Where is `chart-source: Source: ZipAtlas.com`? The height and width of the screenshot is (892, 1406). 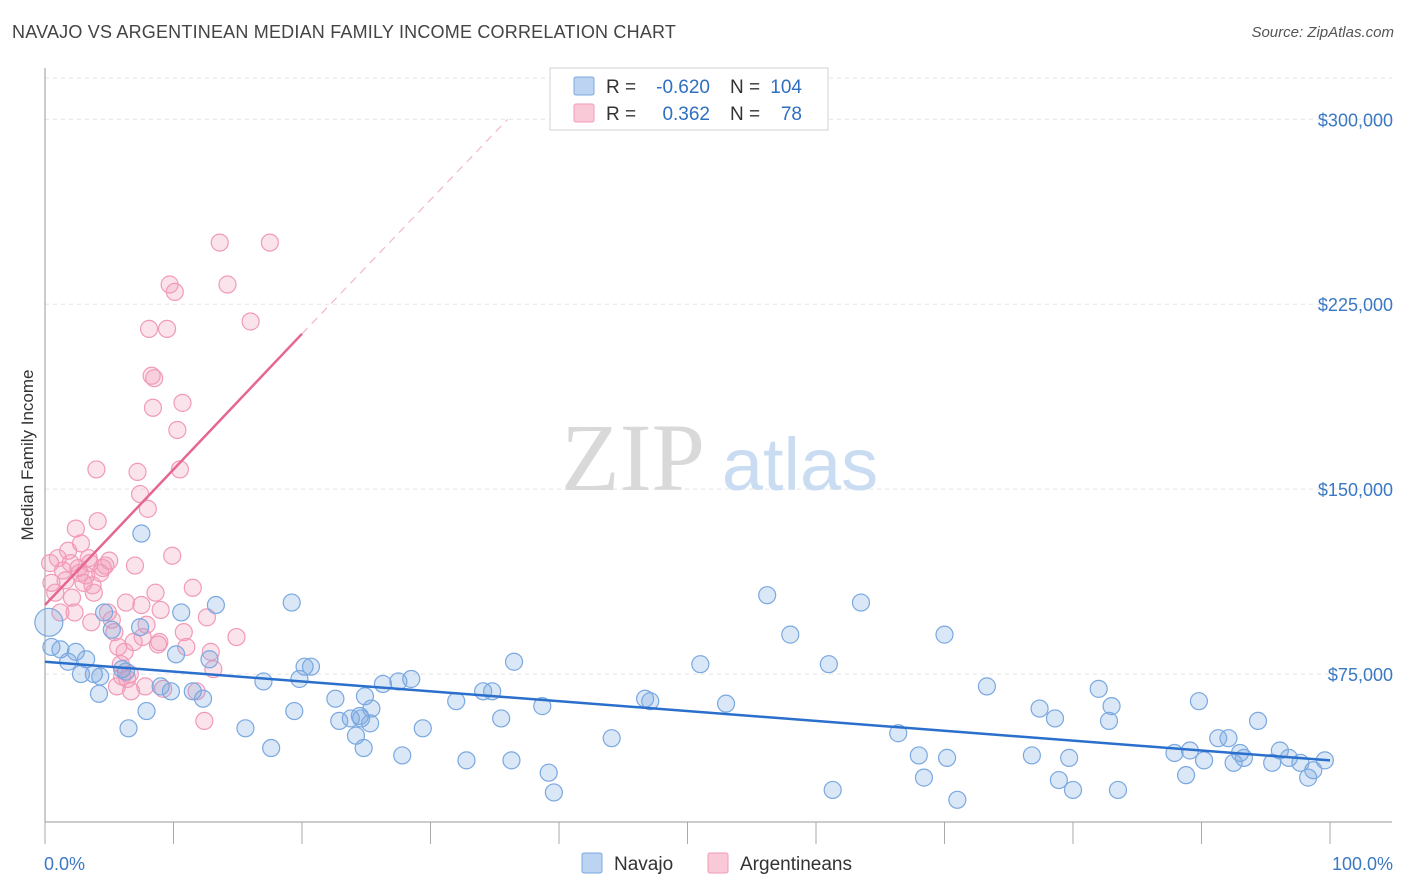 chart-source: Source: ZipAtlas.com is located at coordinates (1322, 32).